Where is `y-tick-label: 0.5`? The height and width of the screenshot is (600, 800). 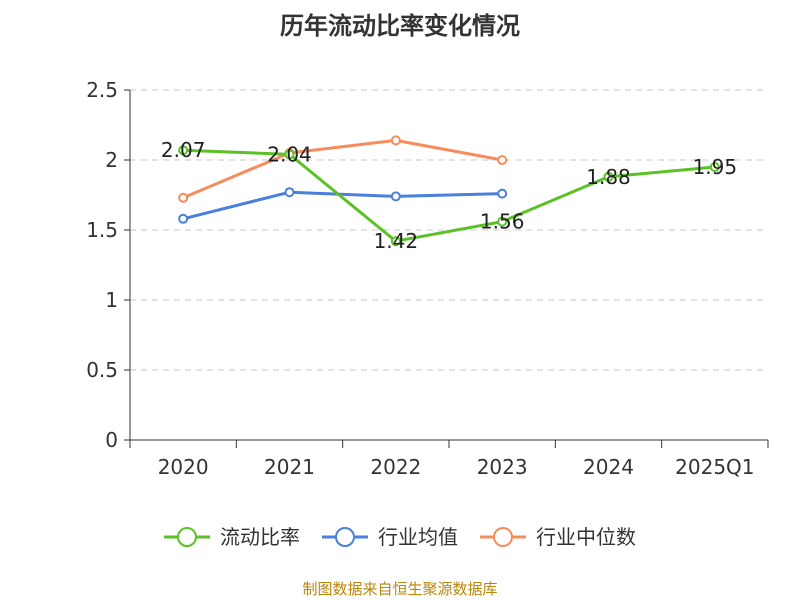 y-tick-label: 0.5 is located at coordinates (102, 370).